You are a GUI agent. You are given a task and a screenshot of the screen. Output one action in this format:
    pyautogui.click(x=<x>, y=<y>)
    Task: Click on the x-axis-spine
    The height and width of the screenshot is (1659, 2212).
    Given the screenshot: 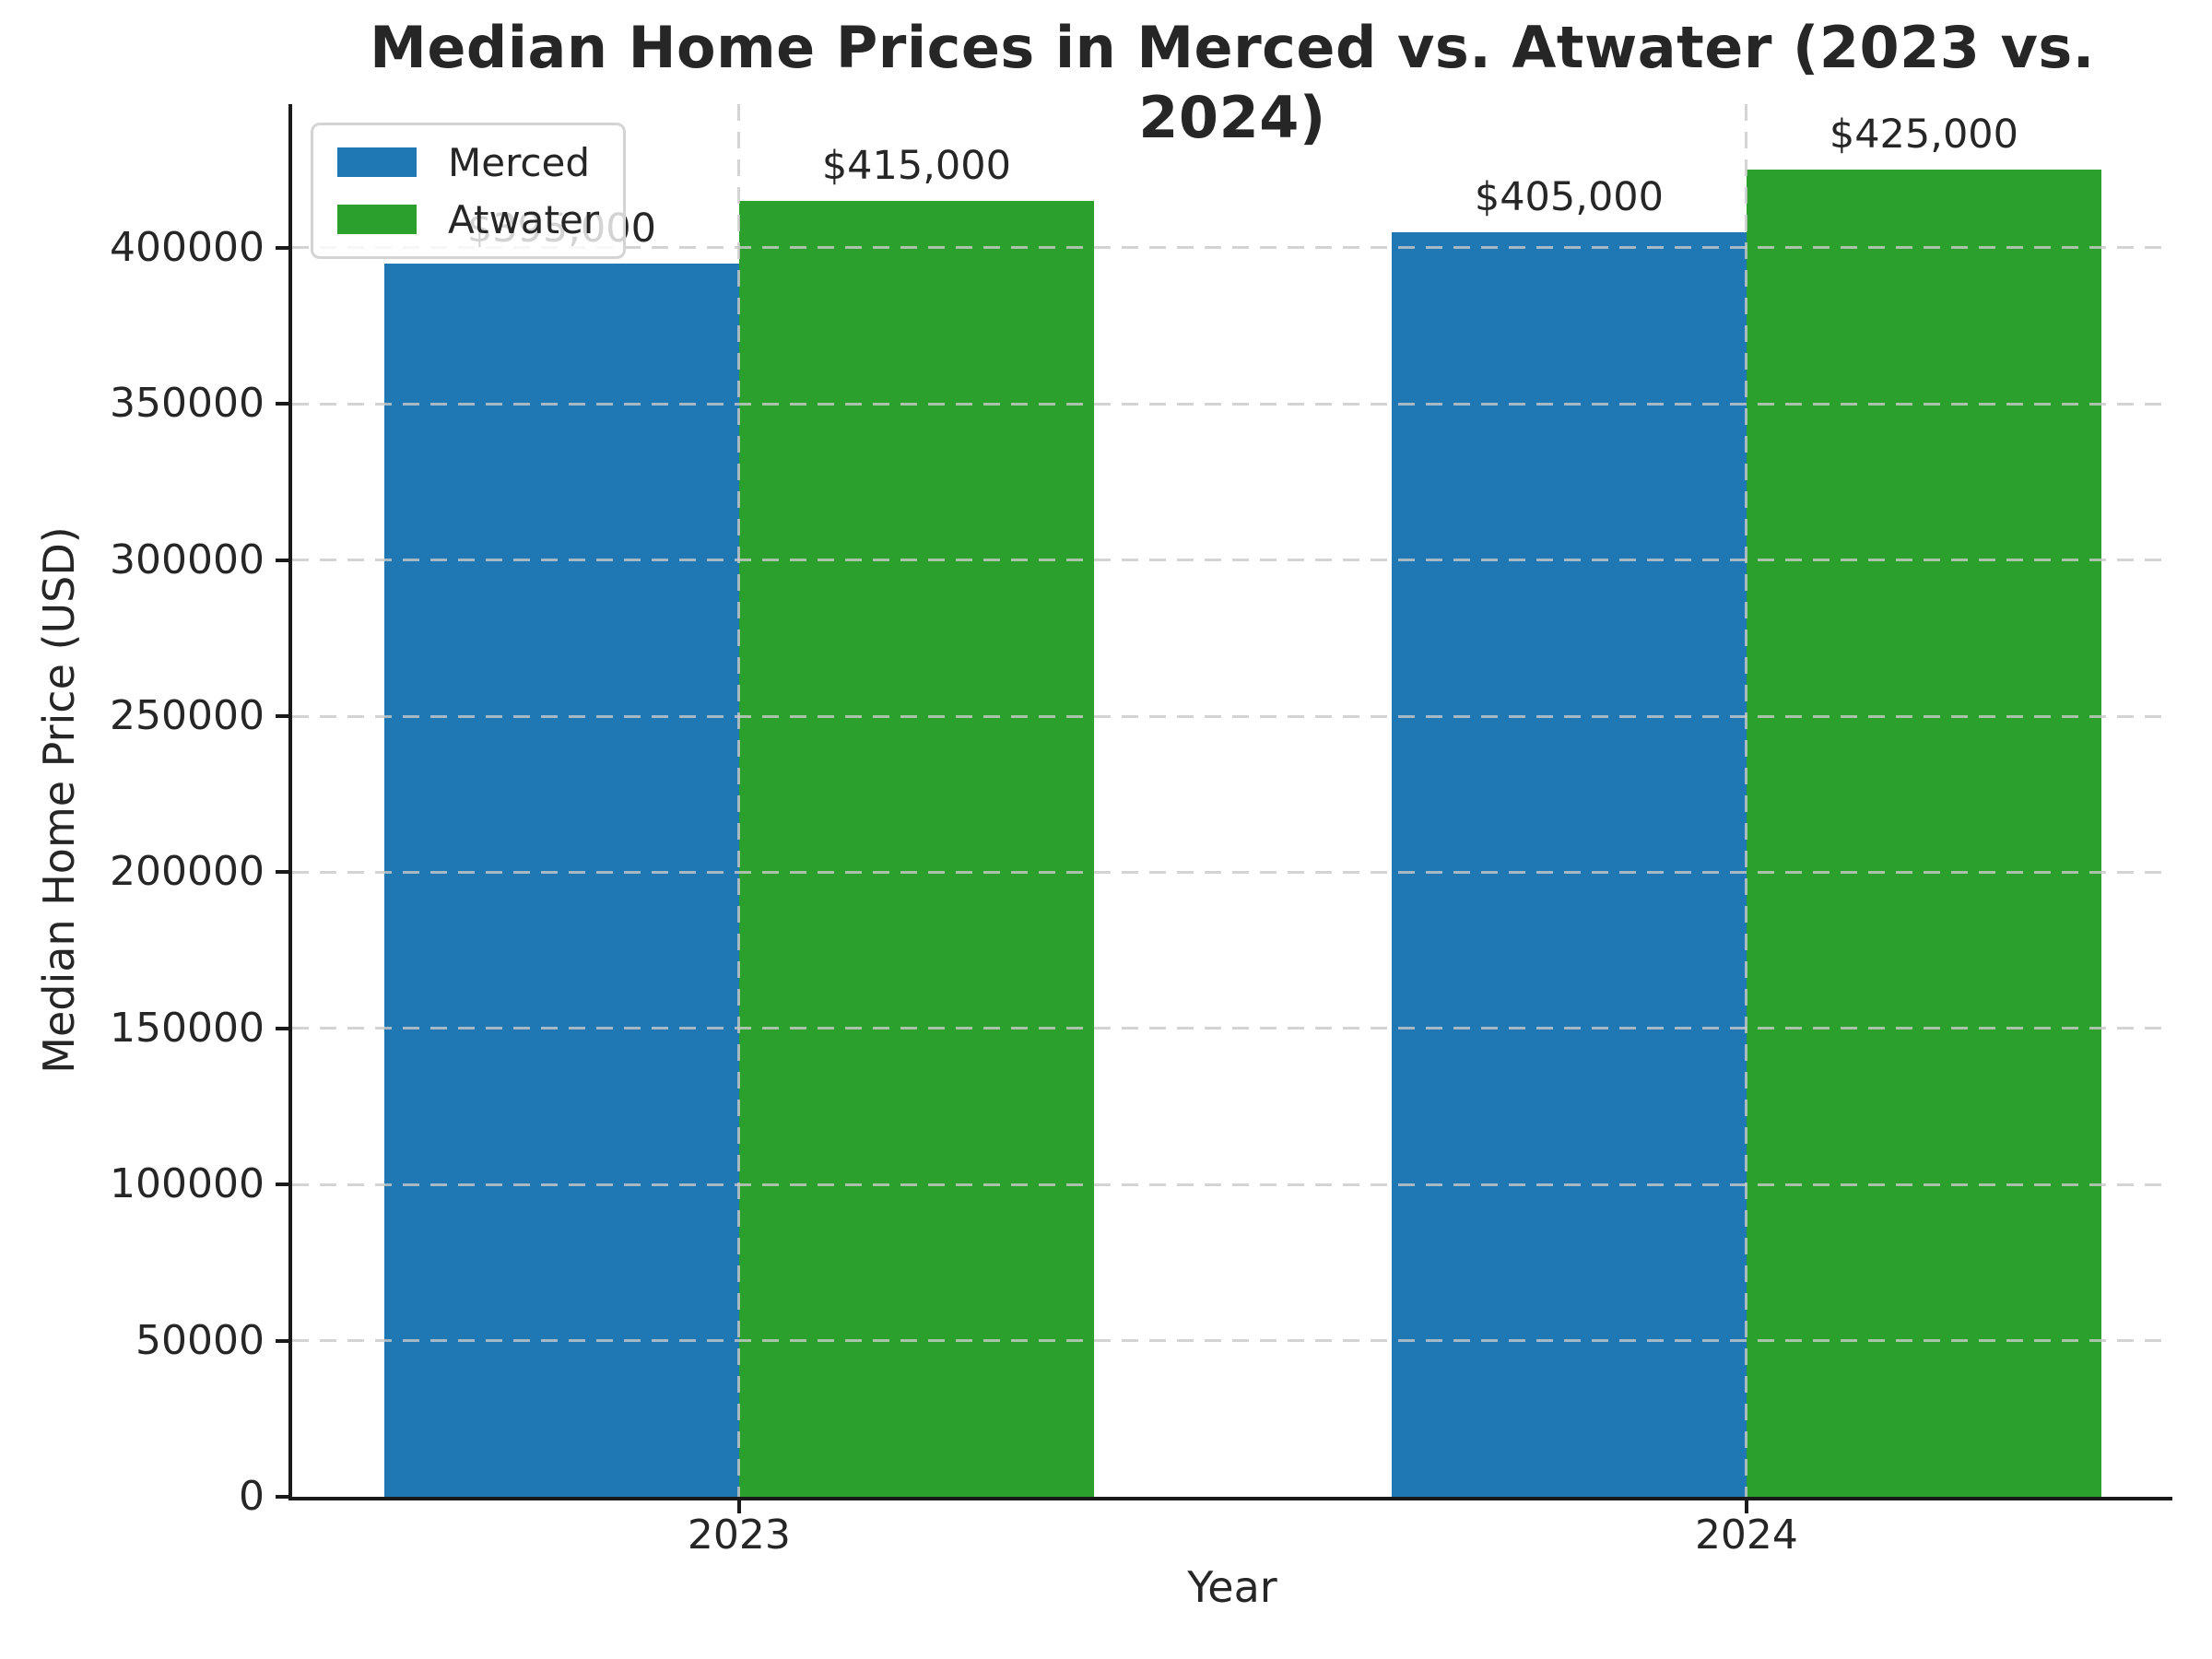 What is the action you would take?
    pyautogui.click(x=1230, y=1498)
    